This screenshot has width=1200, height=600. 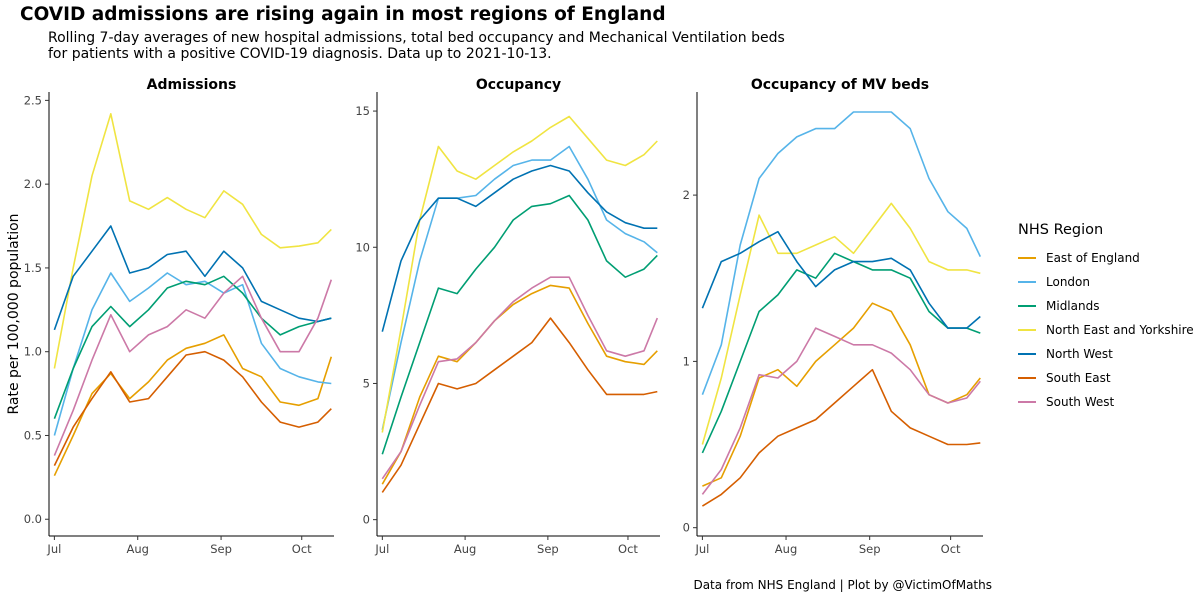 I want to click on facet-title: Occupancy of MV beds, so click(x=840, y=85).